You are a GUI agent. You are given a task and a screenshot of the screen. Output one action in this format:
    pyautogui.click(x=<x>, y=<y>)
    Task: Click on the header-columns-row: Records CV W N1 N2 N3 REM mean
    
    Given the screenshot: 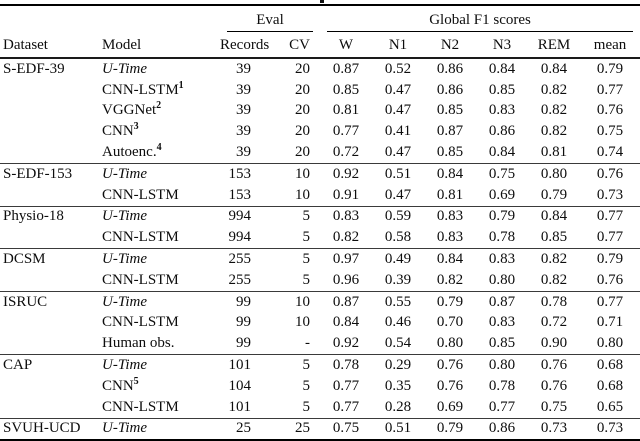 What is the action you would take?
    pyautogui.click(x=320, y=45)
    